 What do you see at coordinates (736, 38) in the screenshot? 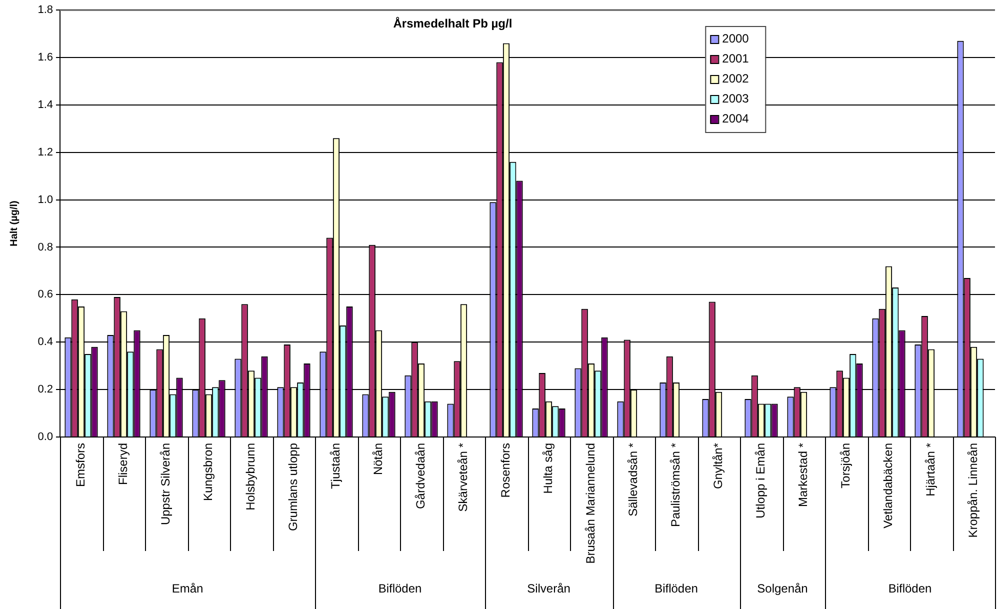
I see `legend-label: 2000` at bounding box center [736, 38].